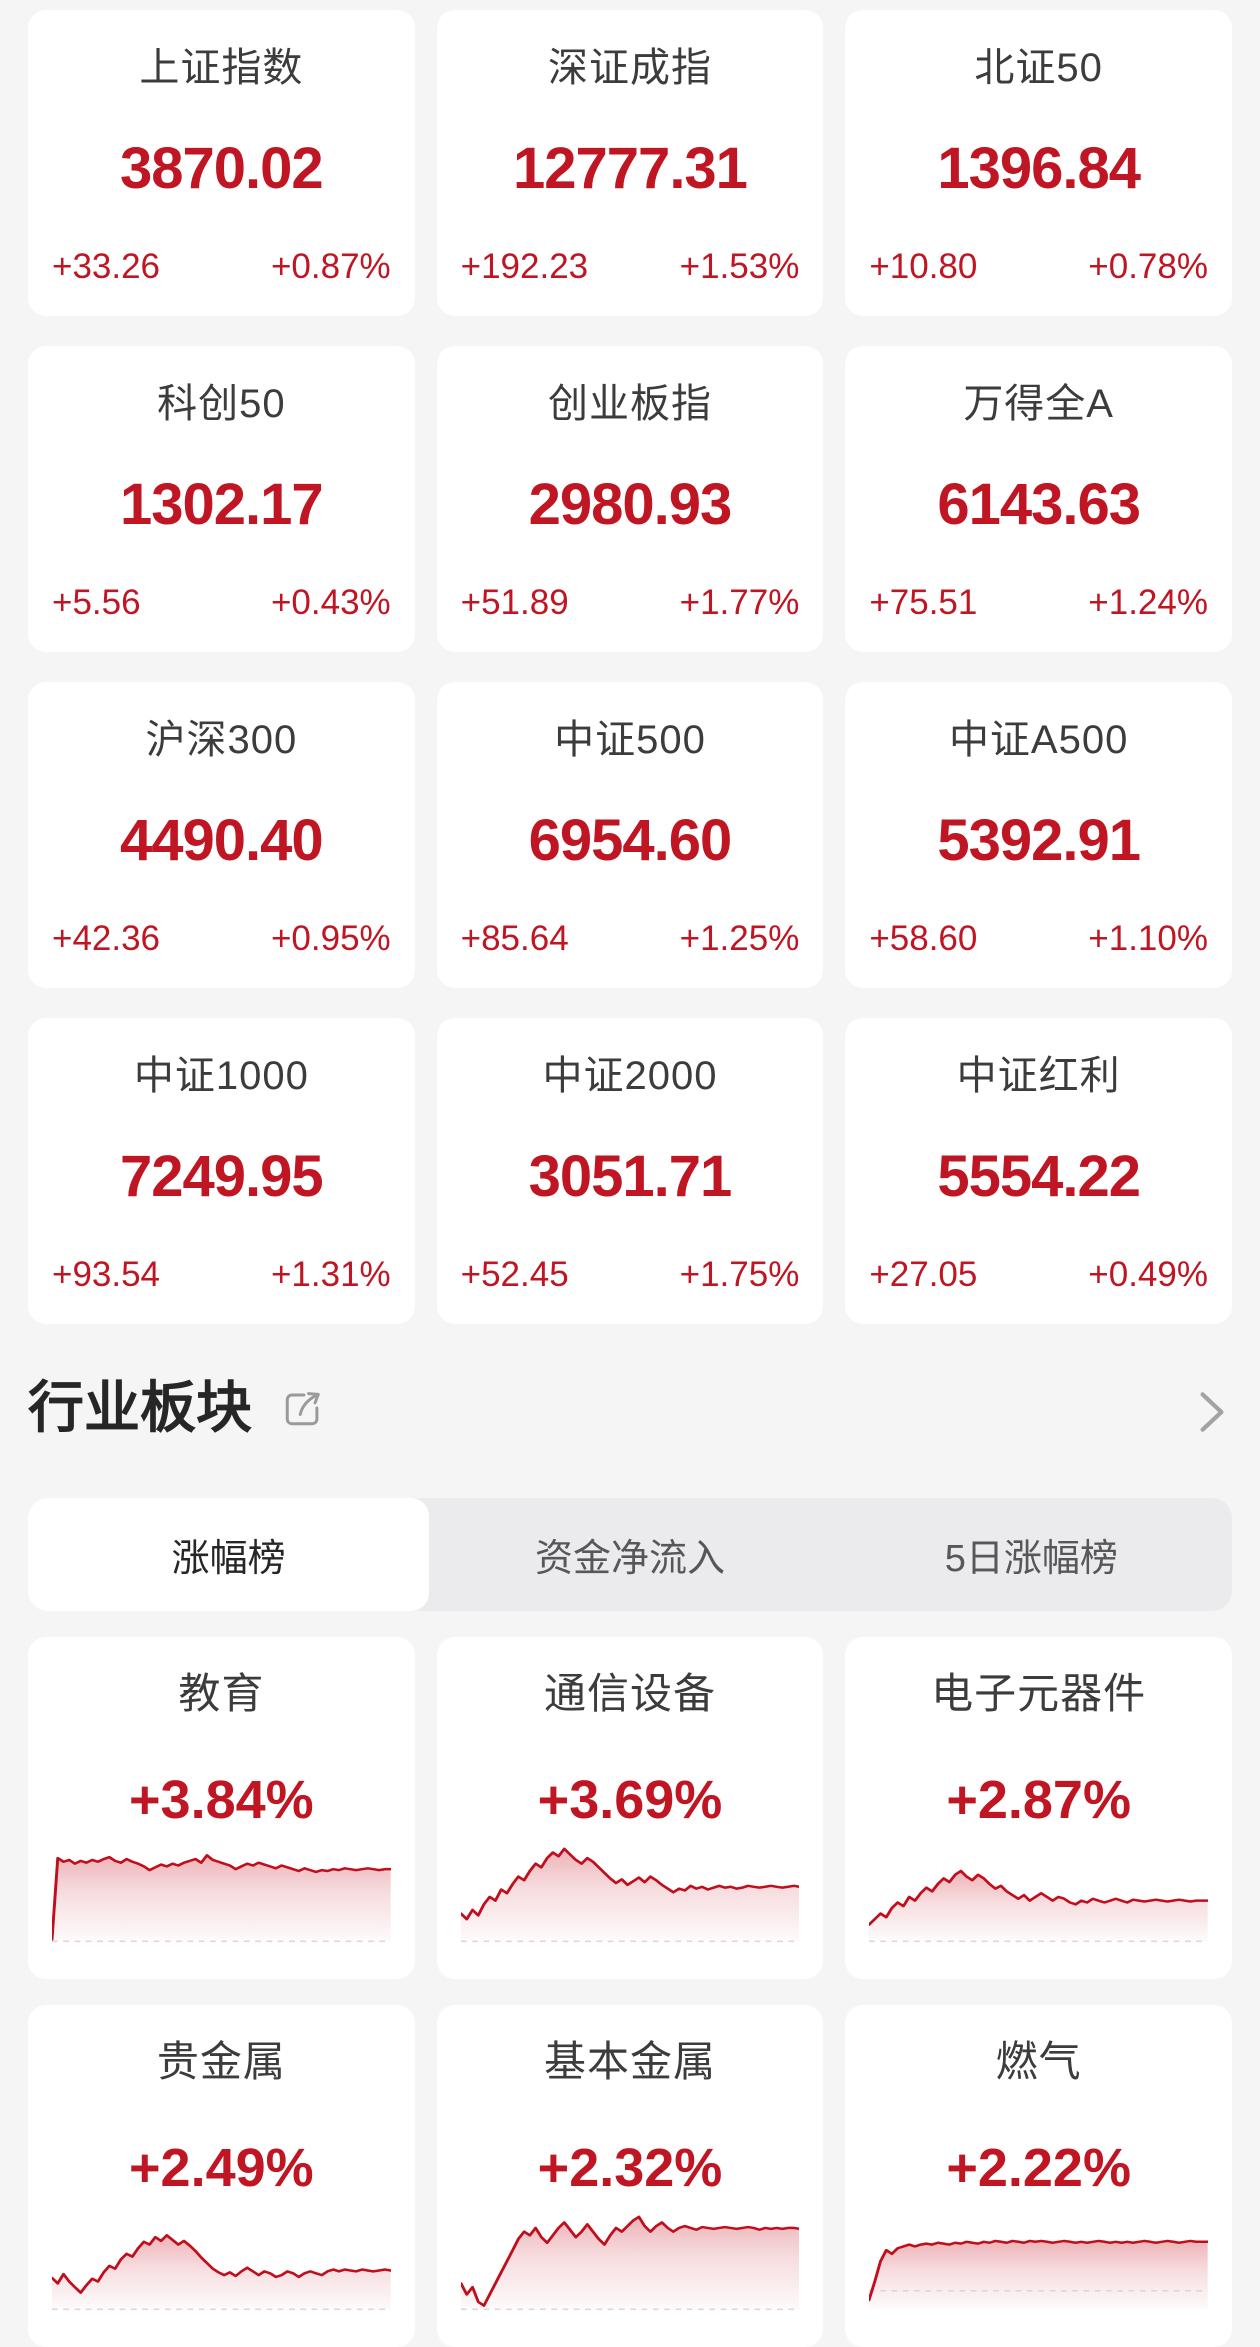 This screenshot has height=2347, width=1260. I want to click on index-change-pct: +0.87%, so click(330, 266).